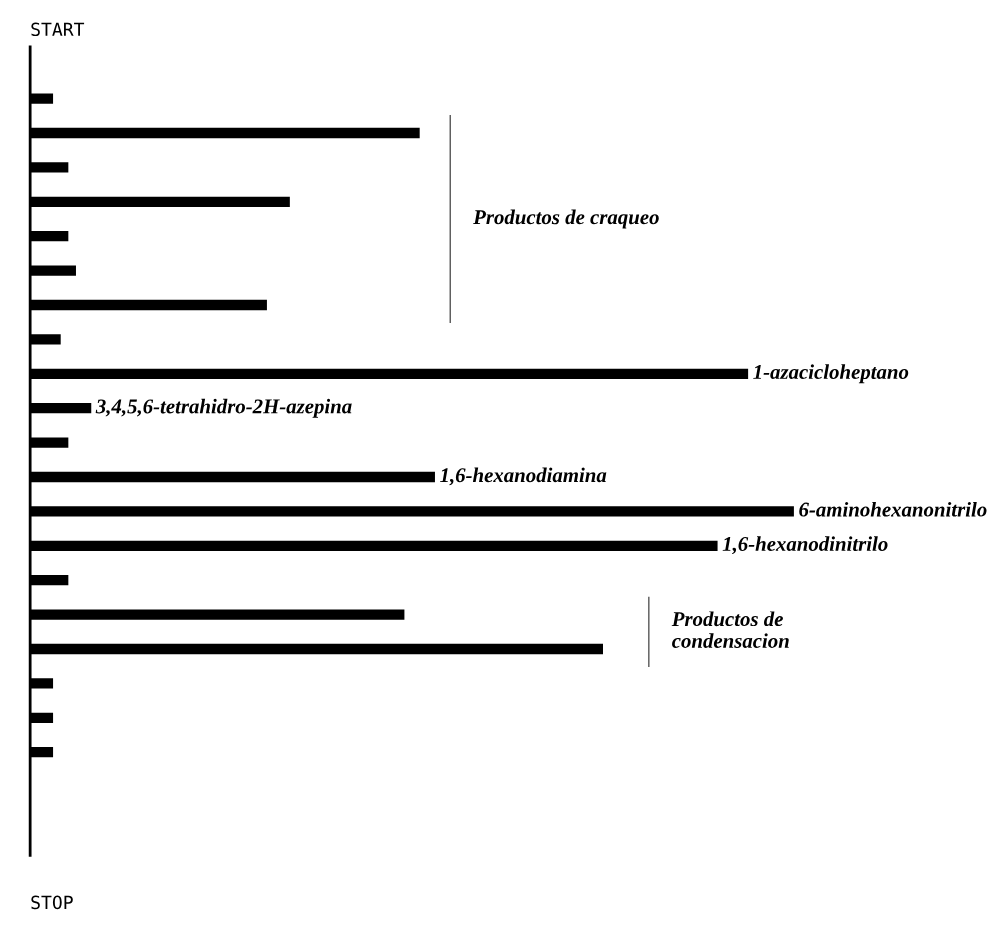 Image resolution: width=1005 pixels, height=940 pixels. I want to click on annotation: Productos de craqueo, so click(566, 219).